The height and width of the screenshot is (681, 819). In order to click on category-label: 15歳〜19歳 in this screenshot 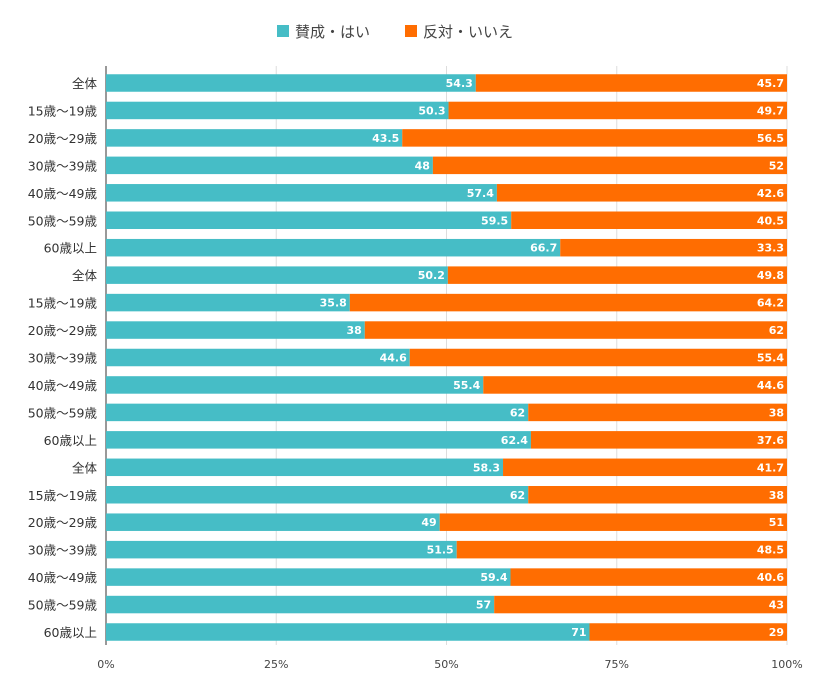, I will do `click(63, 303)`.